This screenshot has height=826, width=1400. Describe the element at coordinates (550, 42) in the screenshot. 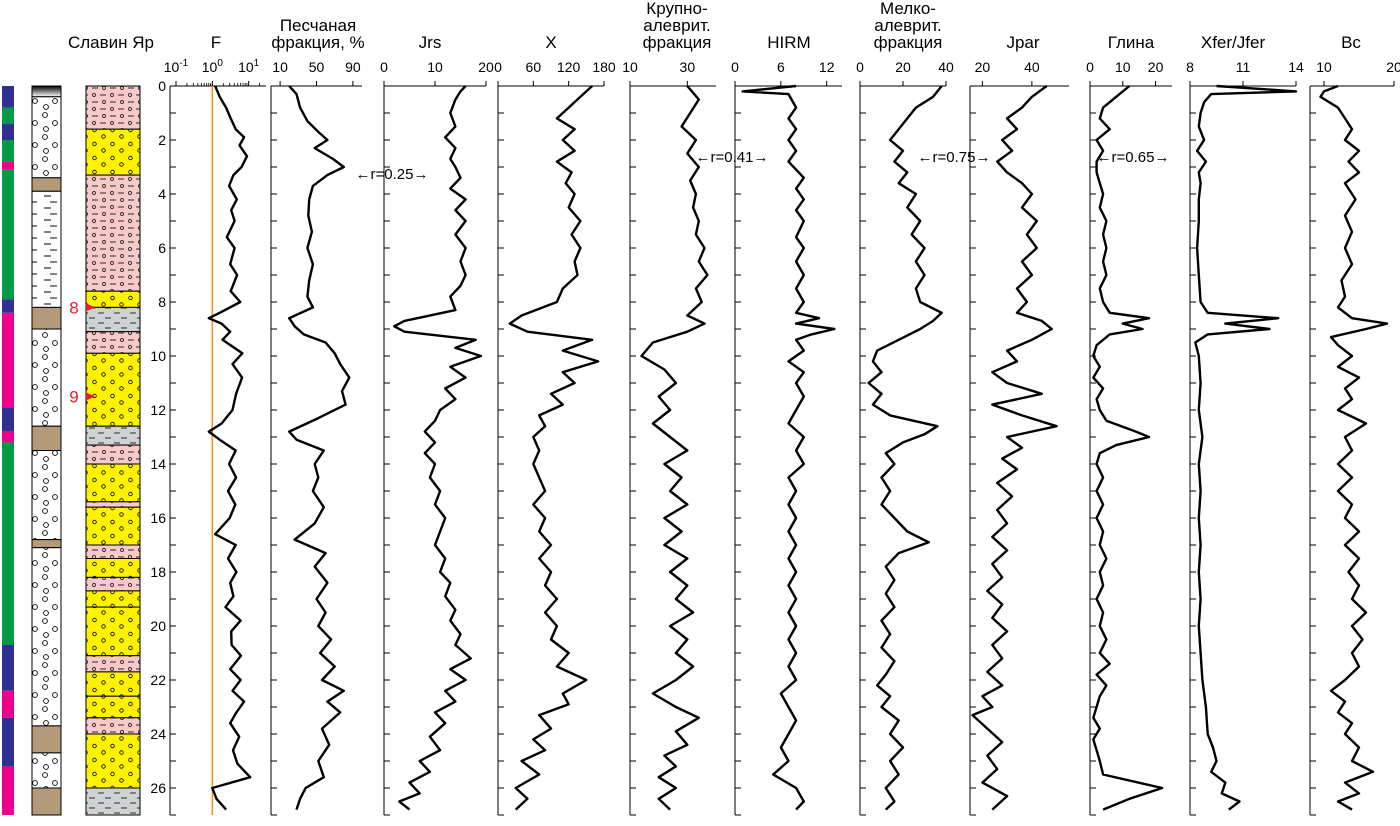

I see `panel-title: X` at that location.